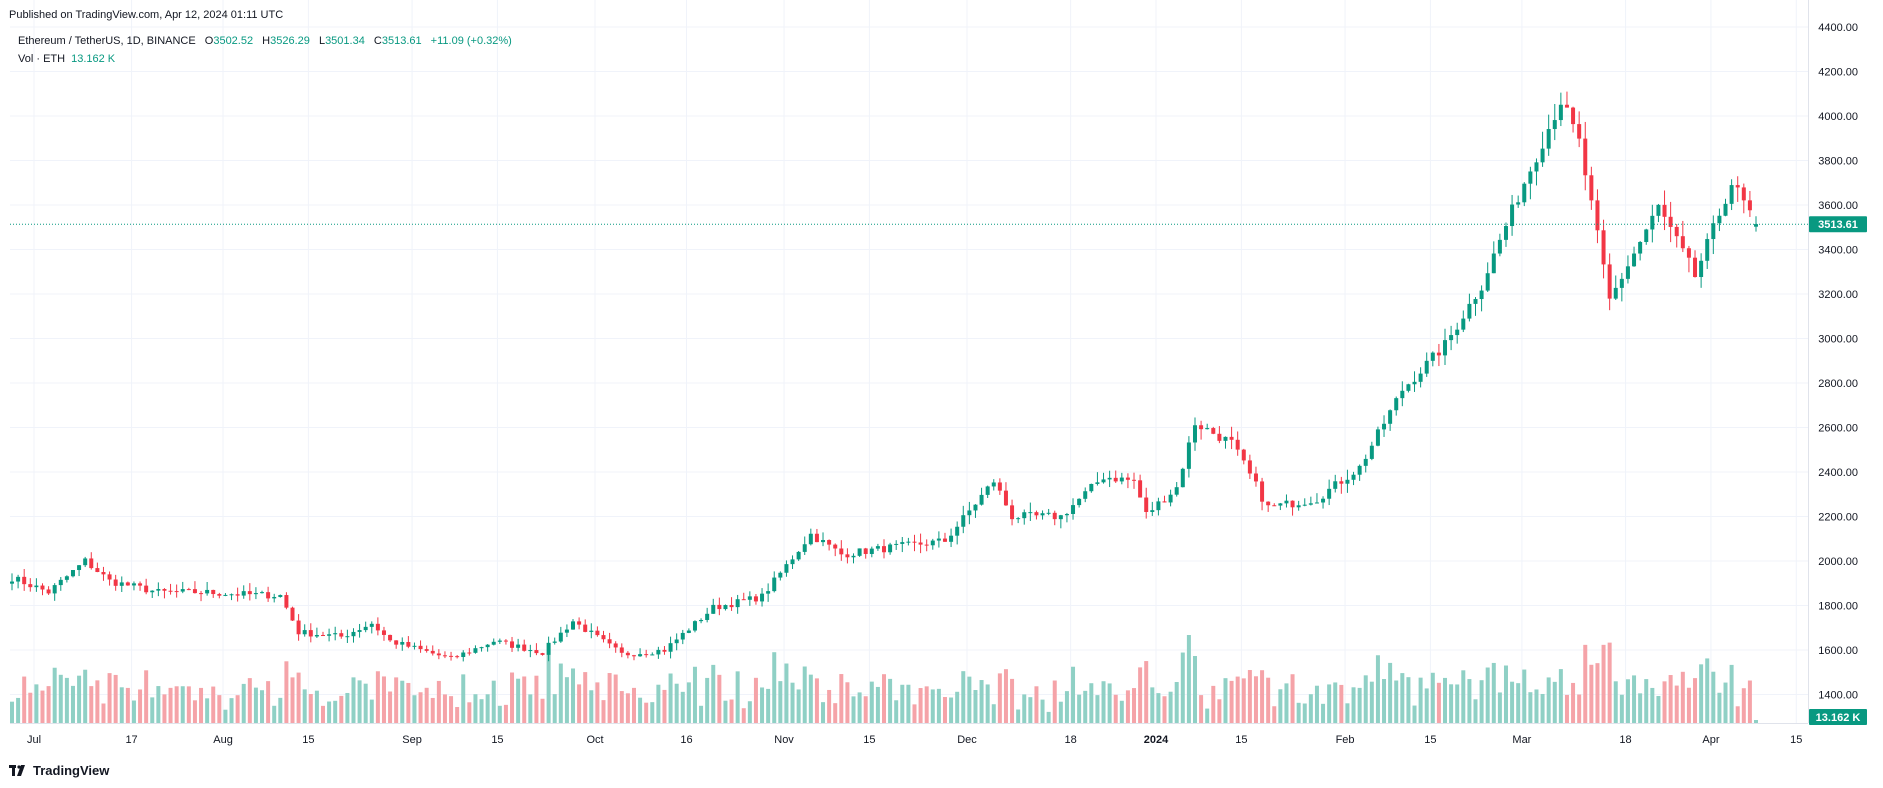  Describe the element at coordinates (1838, 28) in the screenshot. I see `price-tick-label: 4400.00` at that location.